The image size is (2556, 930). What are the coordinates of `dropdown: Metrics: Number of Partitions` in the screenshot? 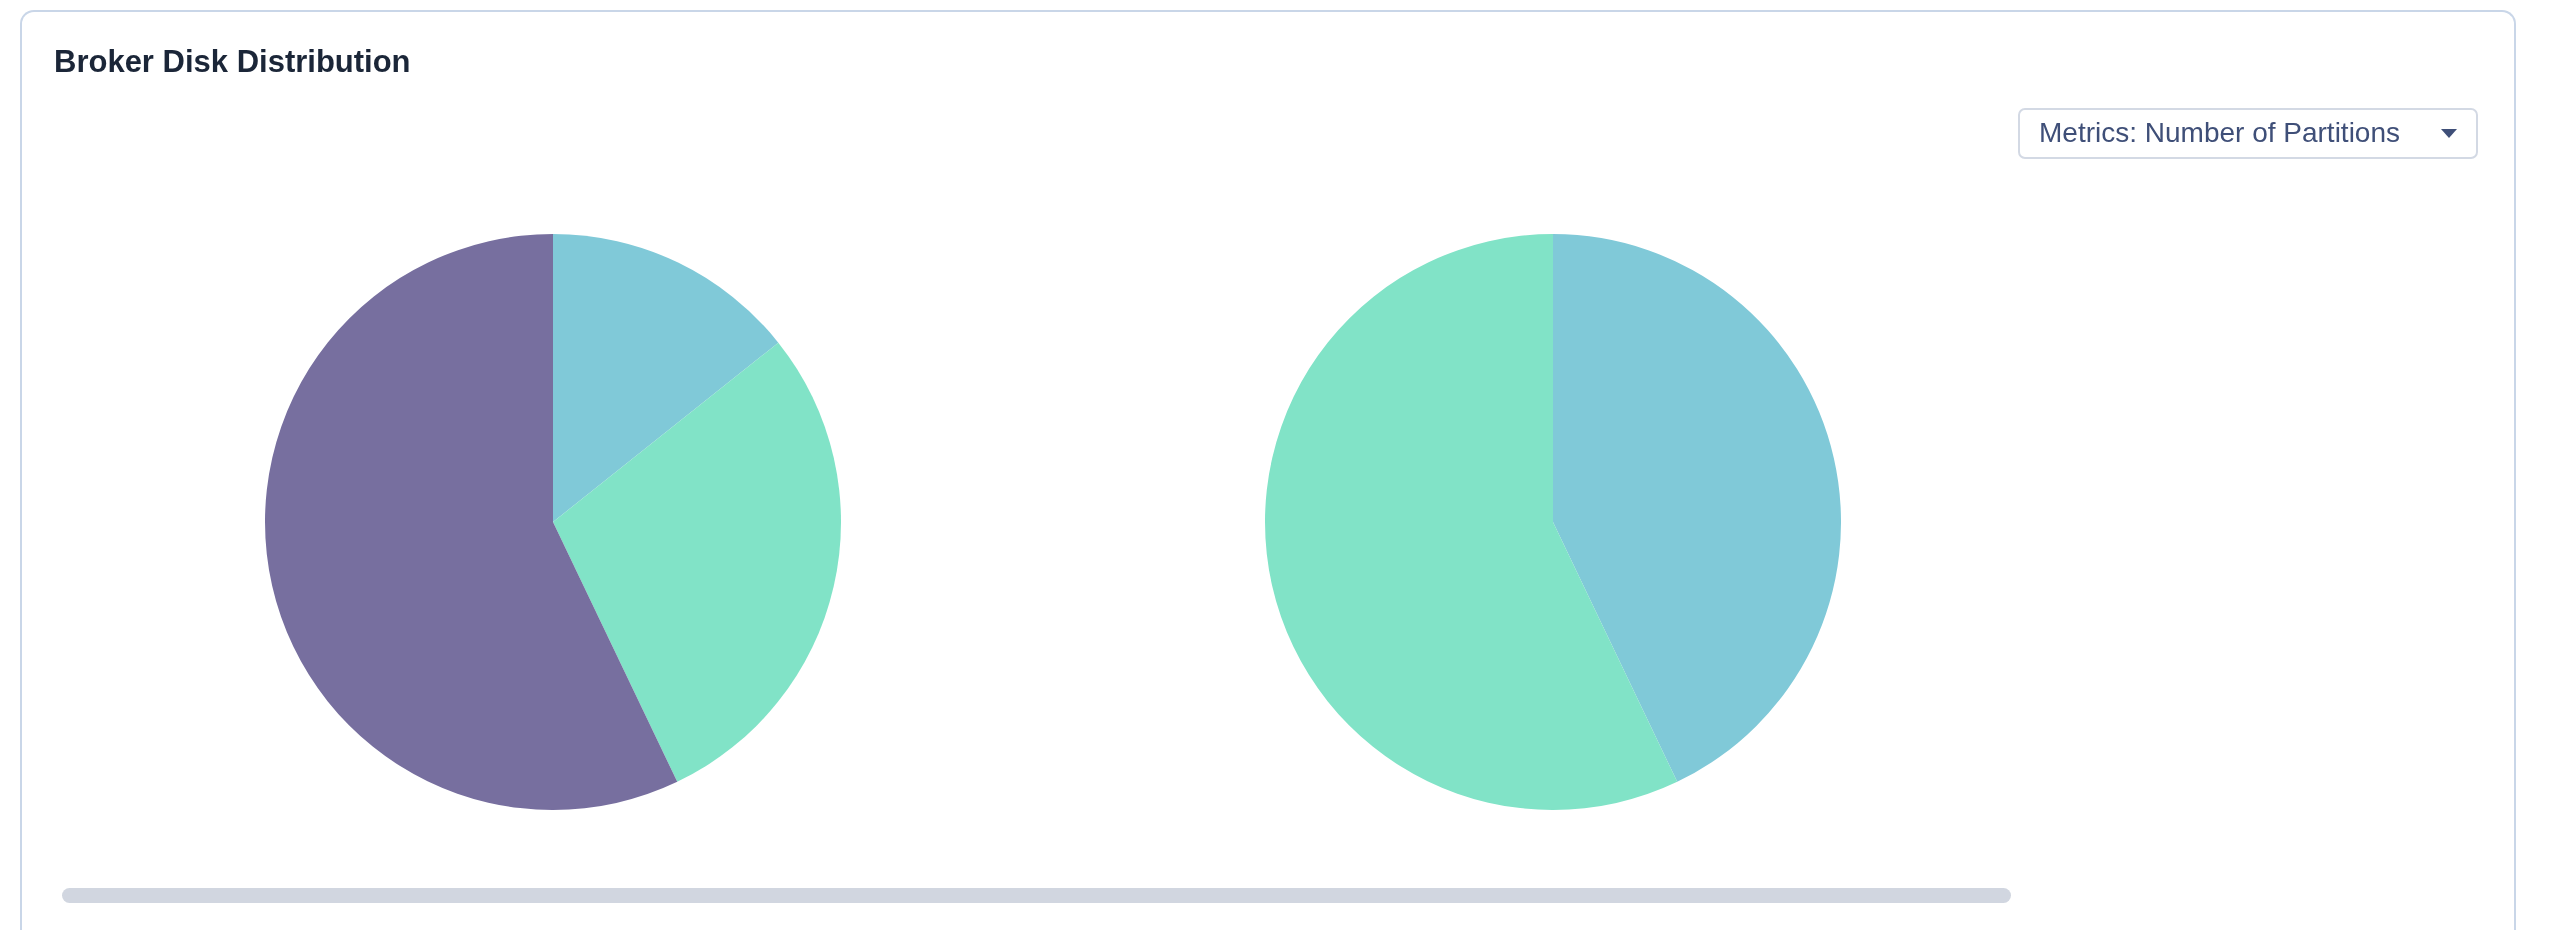 It's located at (2248, 133).